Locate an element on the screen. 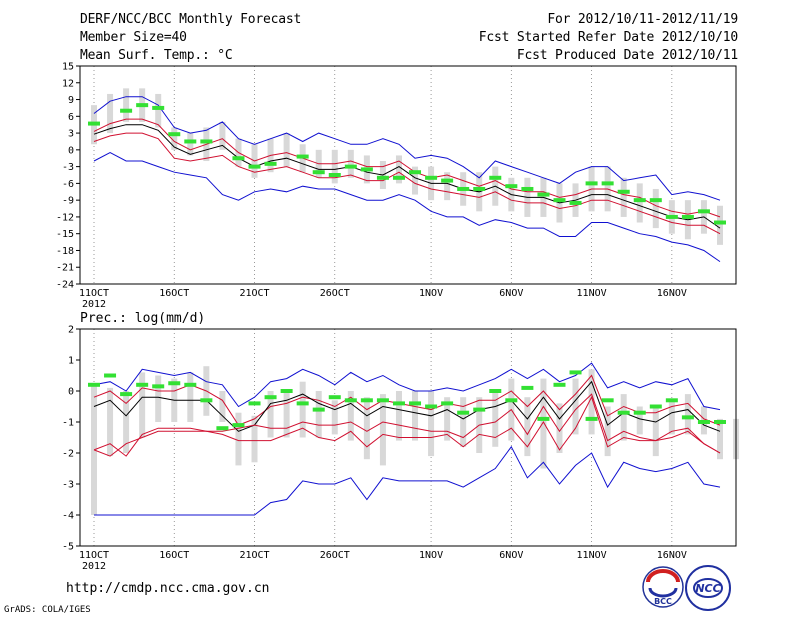 This screenshot has width=800, height=618. forecast-started-date: Fcst Started Refer Date 2012/10/10 is located at coordinates (608, 37).